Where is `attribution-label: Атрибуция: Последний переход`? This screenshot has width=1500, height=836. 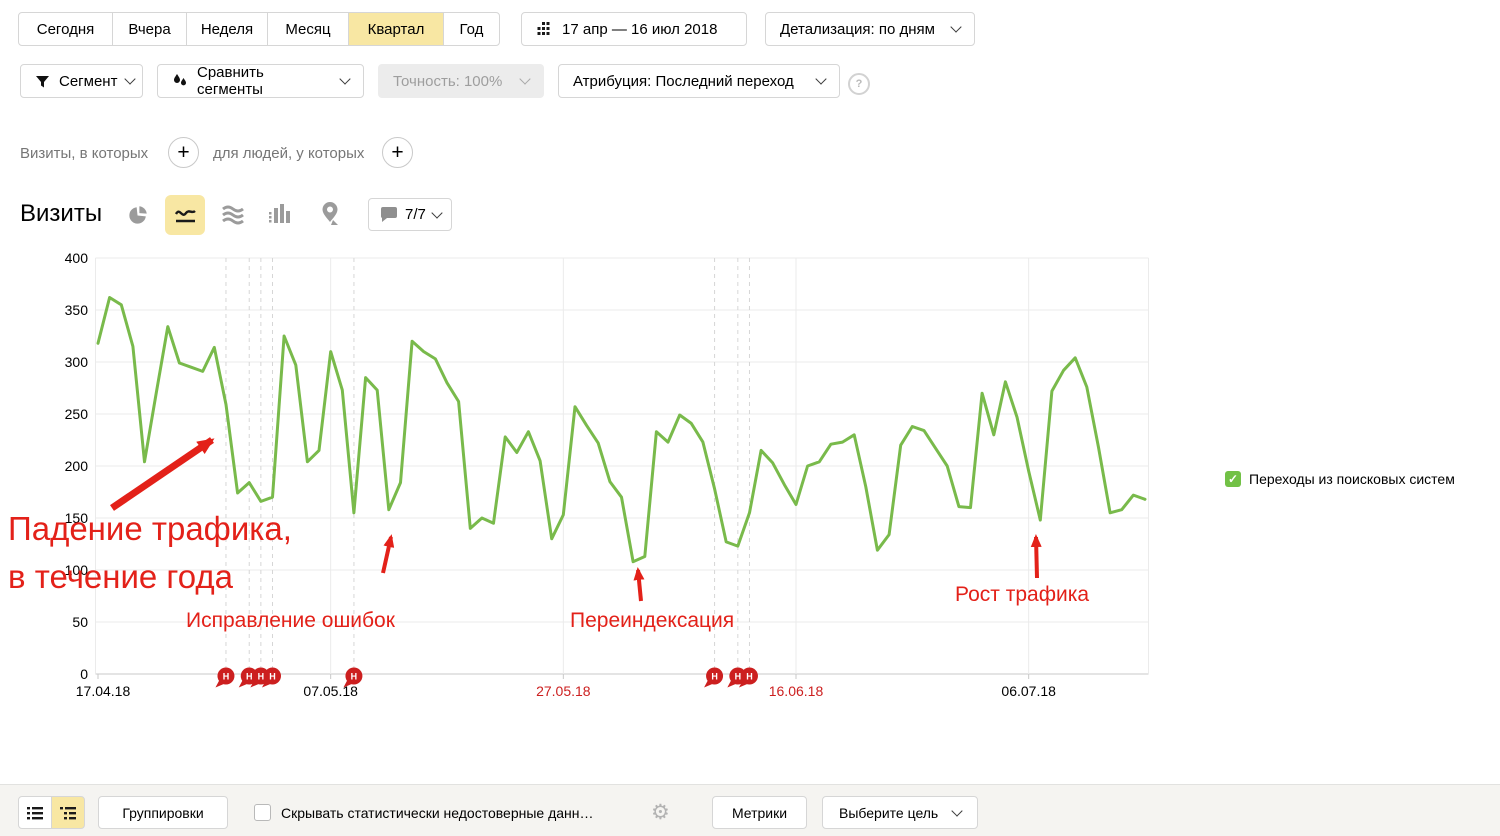 attribution-label: Атрибуция: Последний переход is located at coordinates (683, 81).